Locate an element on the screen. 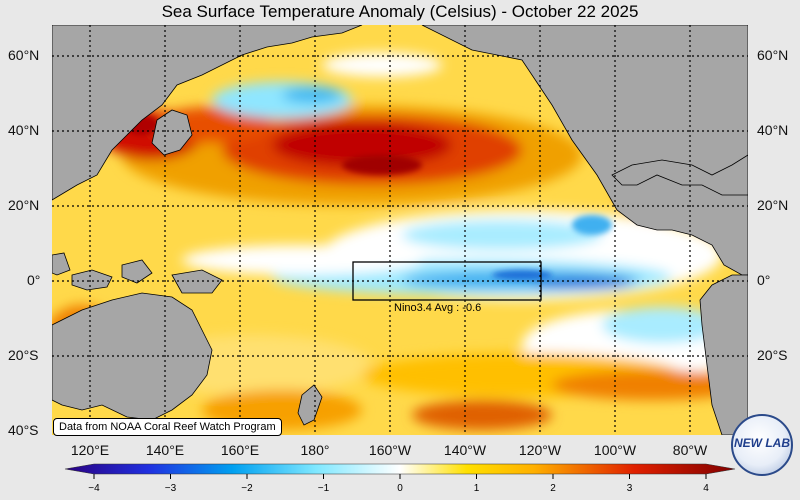 The width and height of the screenshot is (800, 500). lat-label-40n-left: 40°N is located at coordinates (24, 130).